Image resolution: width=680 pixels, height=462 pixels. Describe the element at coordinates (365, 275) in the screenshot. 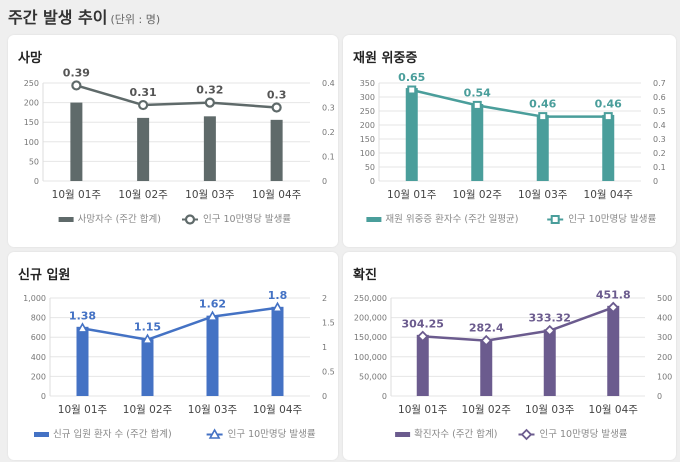

I see `panel-title: 확진` at that location.